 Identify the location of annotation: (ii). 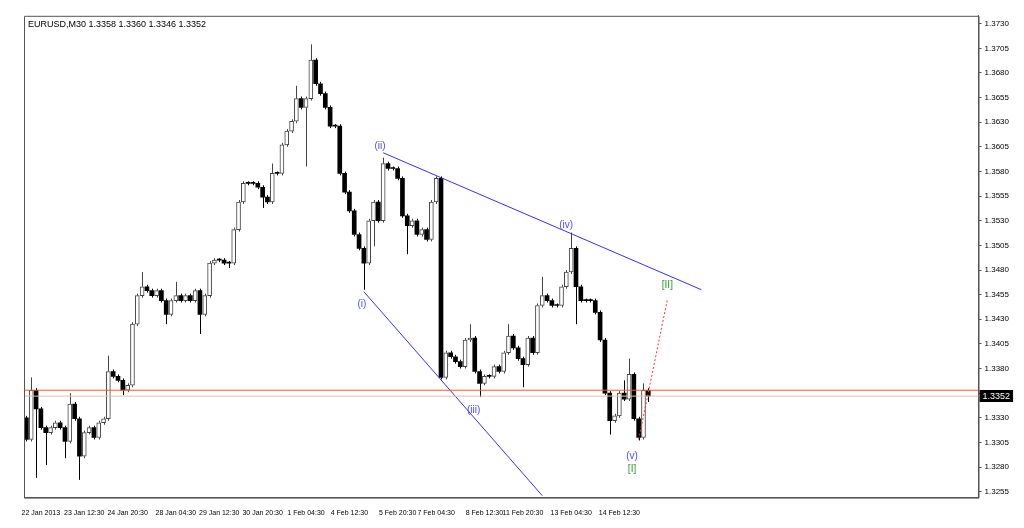
(380, 146).